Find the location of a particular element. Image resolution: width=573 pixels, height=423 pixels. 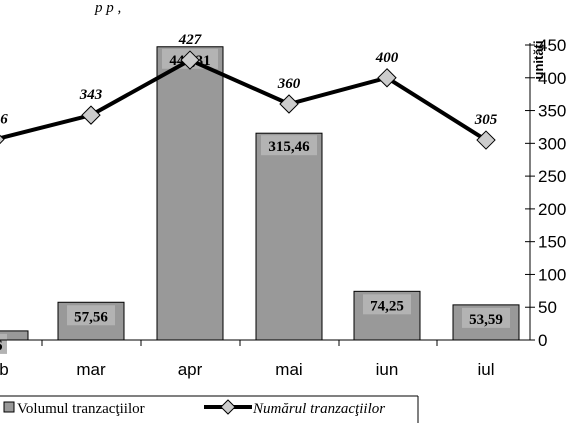

line-marker-feb is located at coordinates (2, 139).